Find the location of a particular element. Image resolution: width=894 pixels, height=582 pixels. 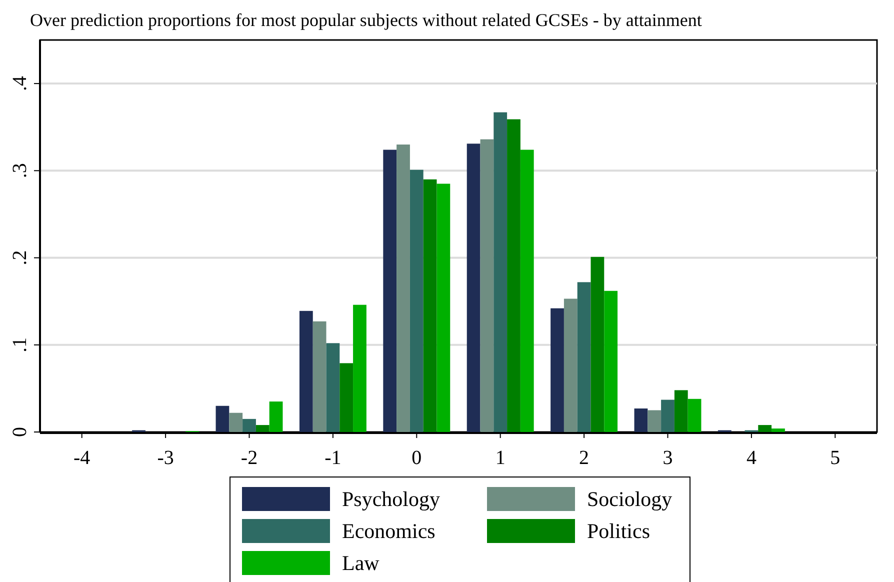

x-tick-label: -2 is located at coordinates (249, 458).